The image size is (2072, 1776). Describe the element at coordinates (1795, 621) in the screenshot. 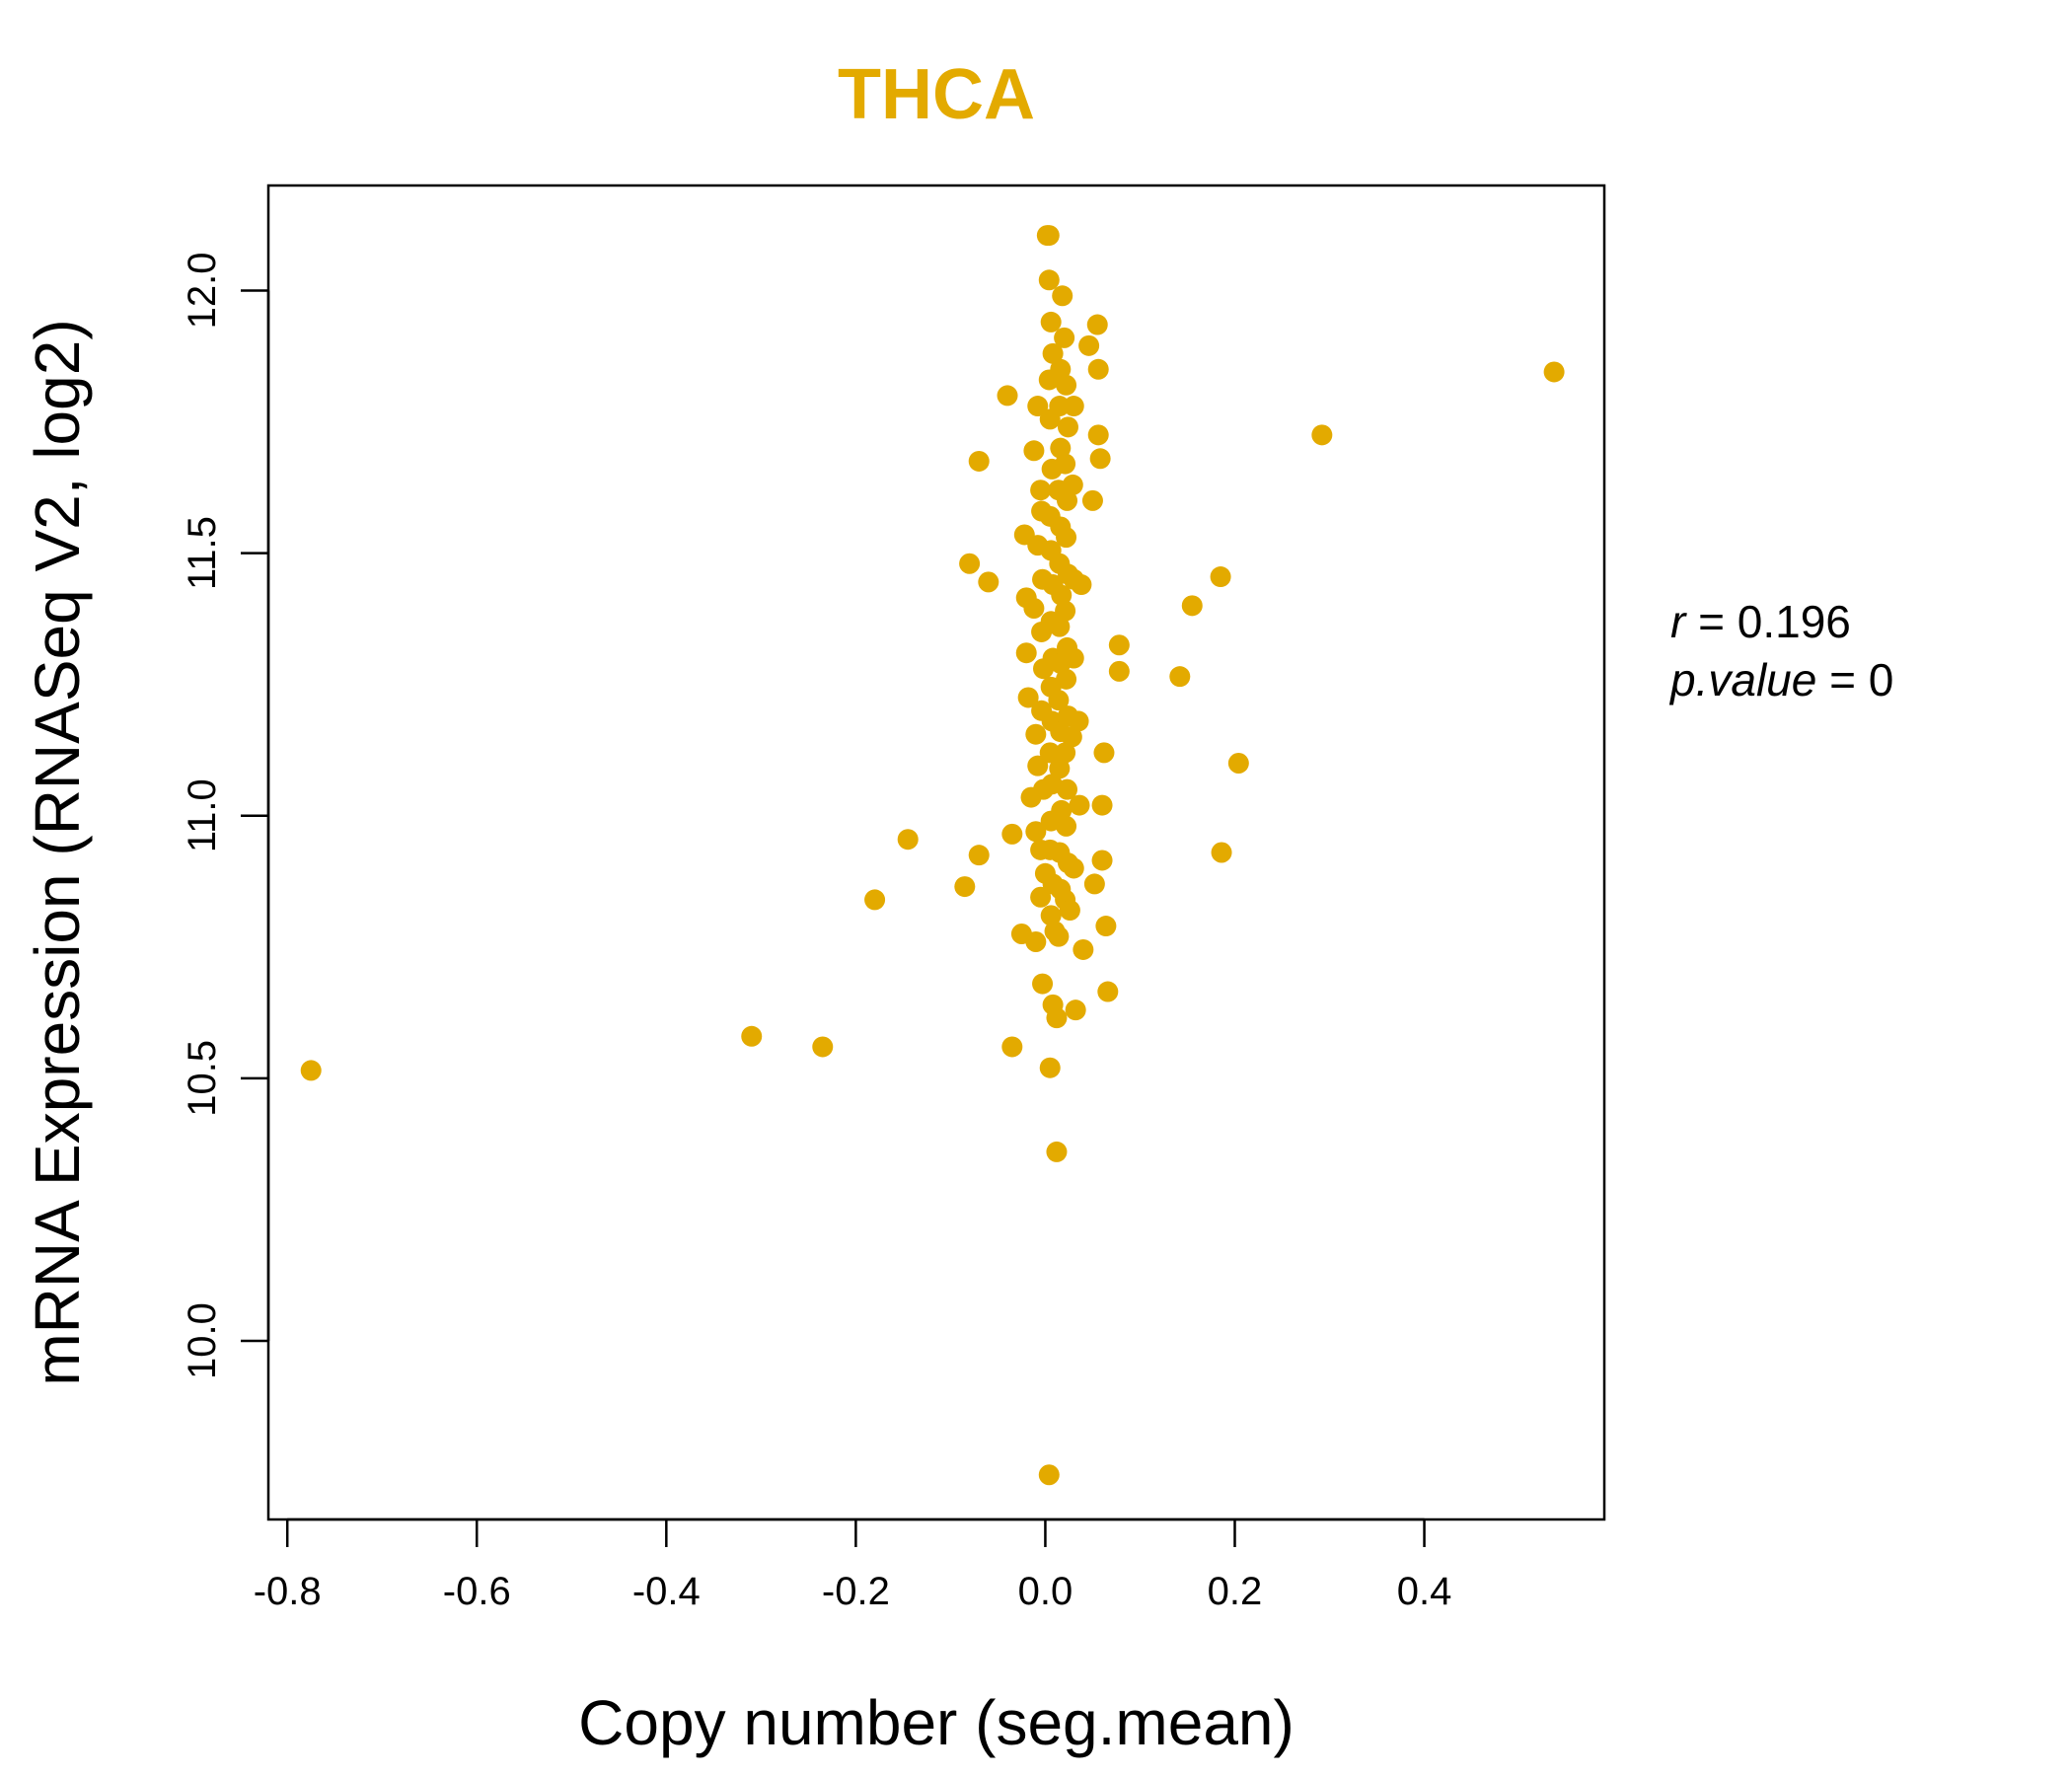

I see `stat-r-value: 0.196` at that location.